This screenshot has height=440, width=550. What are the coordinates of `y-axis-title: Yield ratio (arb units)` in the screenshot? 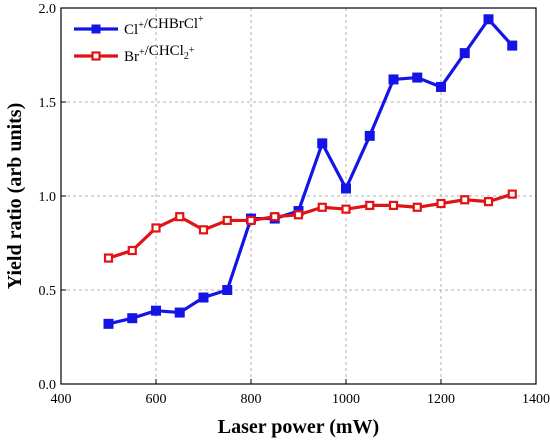 It's located at (15, 196).